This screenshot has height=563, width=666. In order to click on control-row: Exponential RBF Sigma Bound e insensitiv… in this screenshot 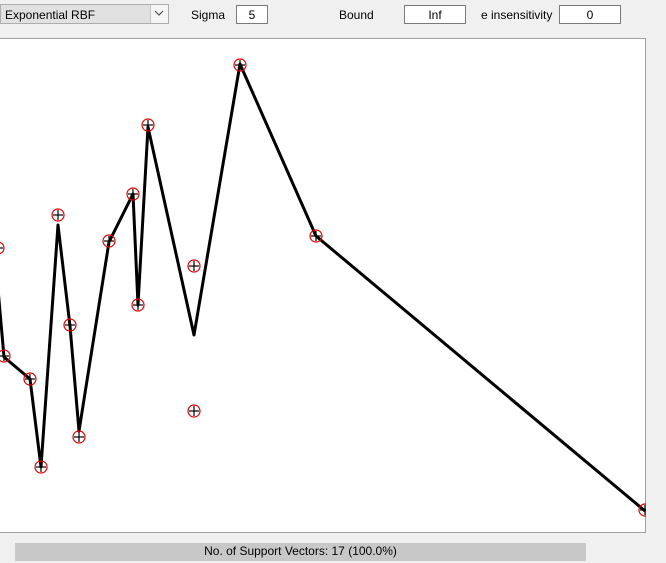, I will do `click(333, 16)`.